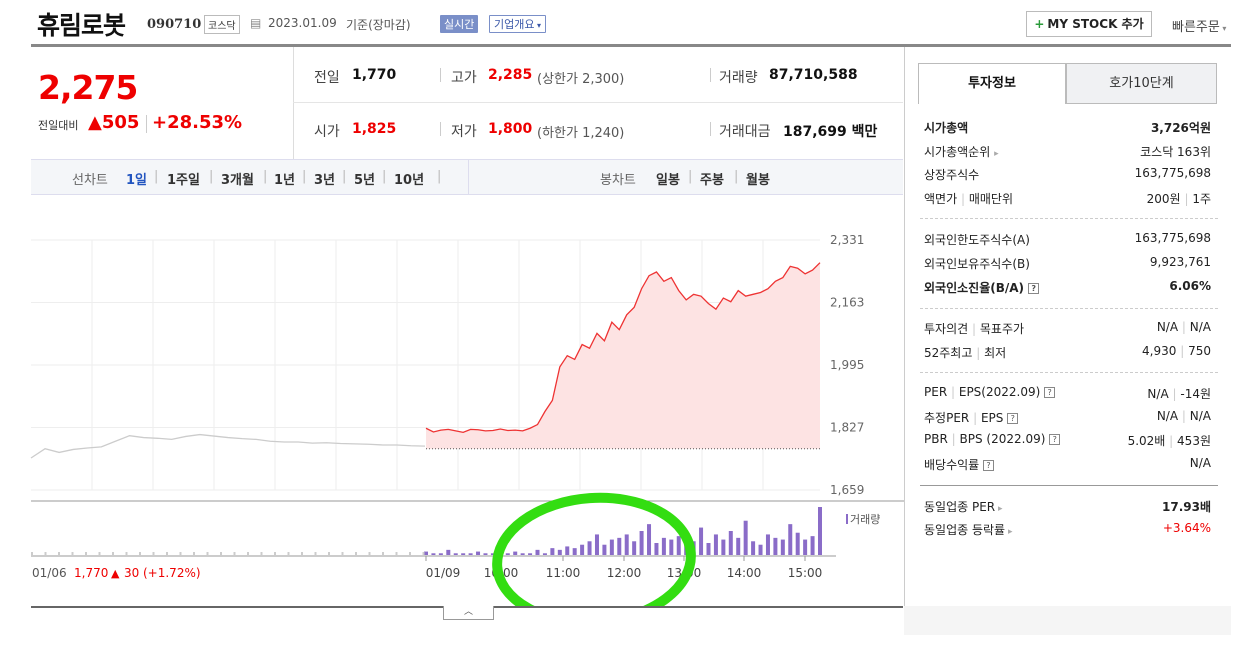 Image resolution: width=1250 pixels, height=667 pixels. What do you see at coordinates (1067, 153) in the screenshot?
I see `row-rank: 시가총액순위 ▸ 코스닥 163위` at bounding box center [1067, 153].